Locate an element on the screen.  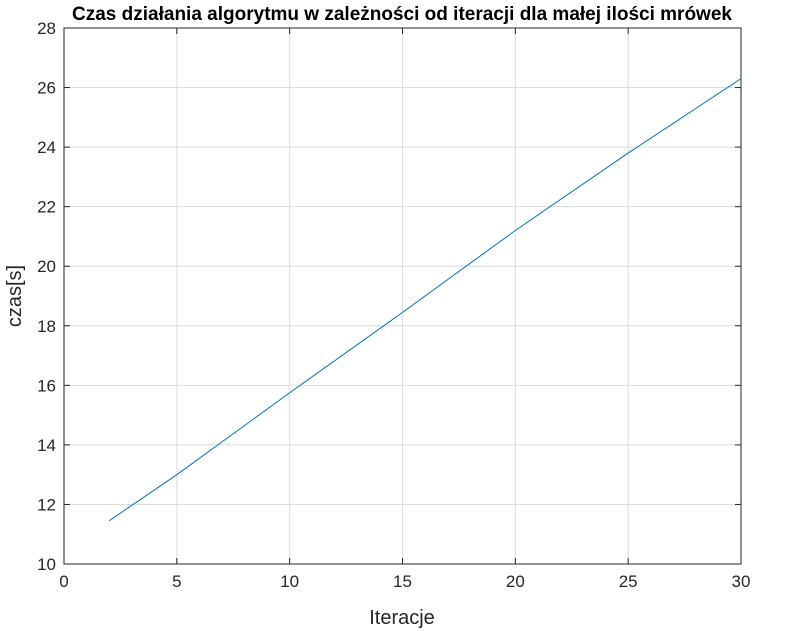
y-tick-label: 28 is located at coordinates (46, 28).